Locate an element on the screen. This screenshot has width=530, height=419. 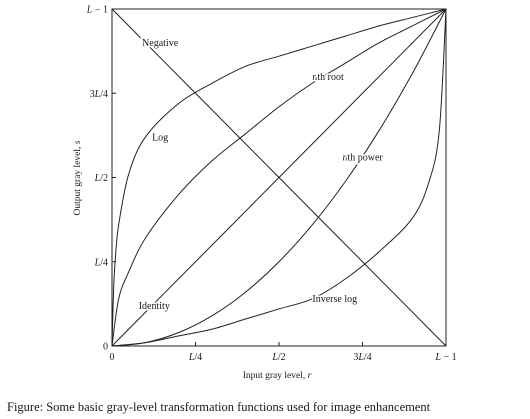
x-tick-label: L/4 is located at coordinates (195, 357).